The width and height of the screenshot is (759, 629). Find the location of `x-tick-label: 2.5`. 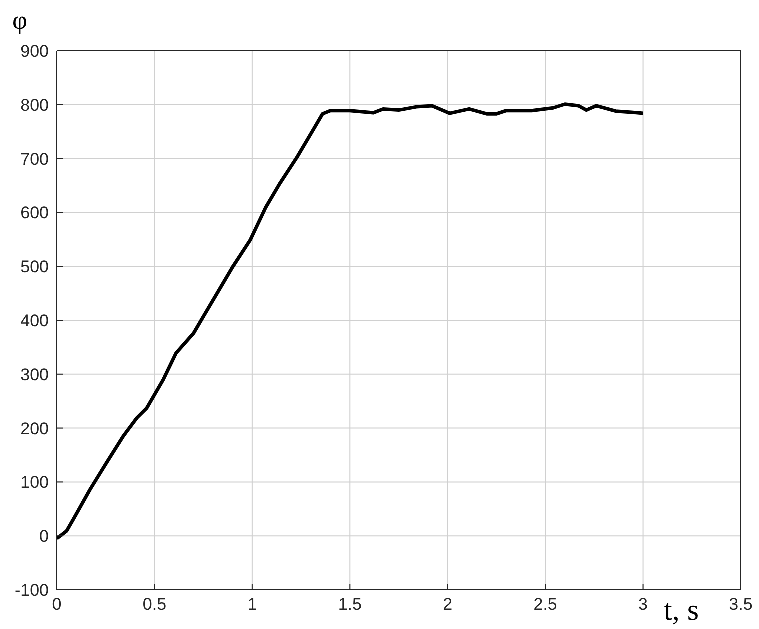

x-tick-label: 2.5 is located at coordinates (546, 604).